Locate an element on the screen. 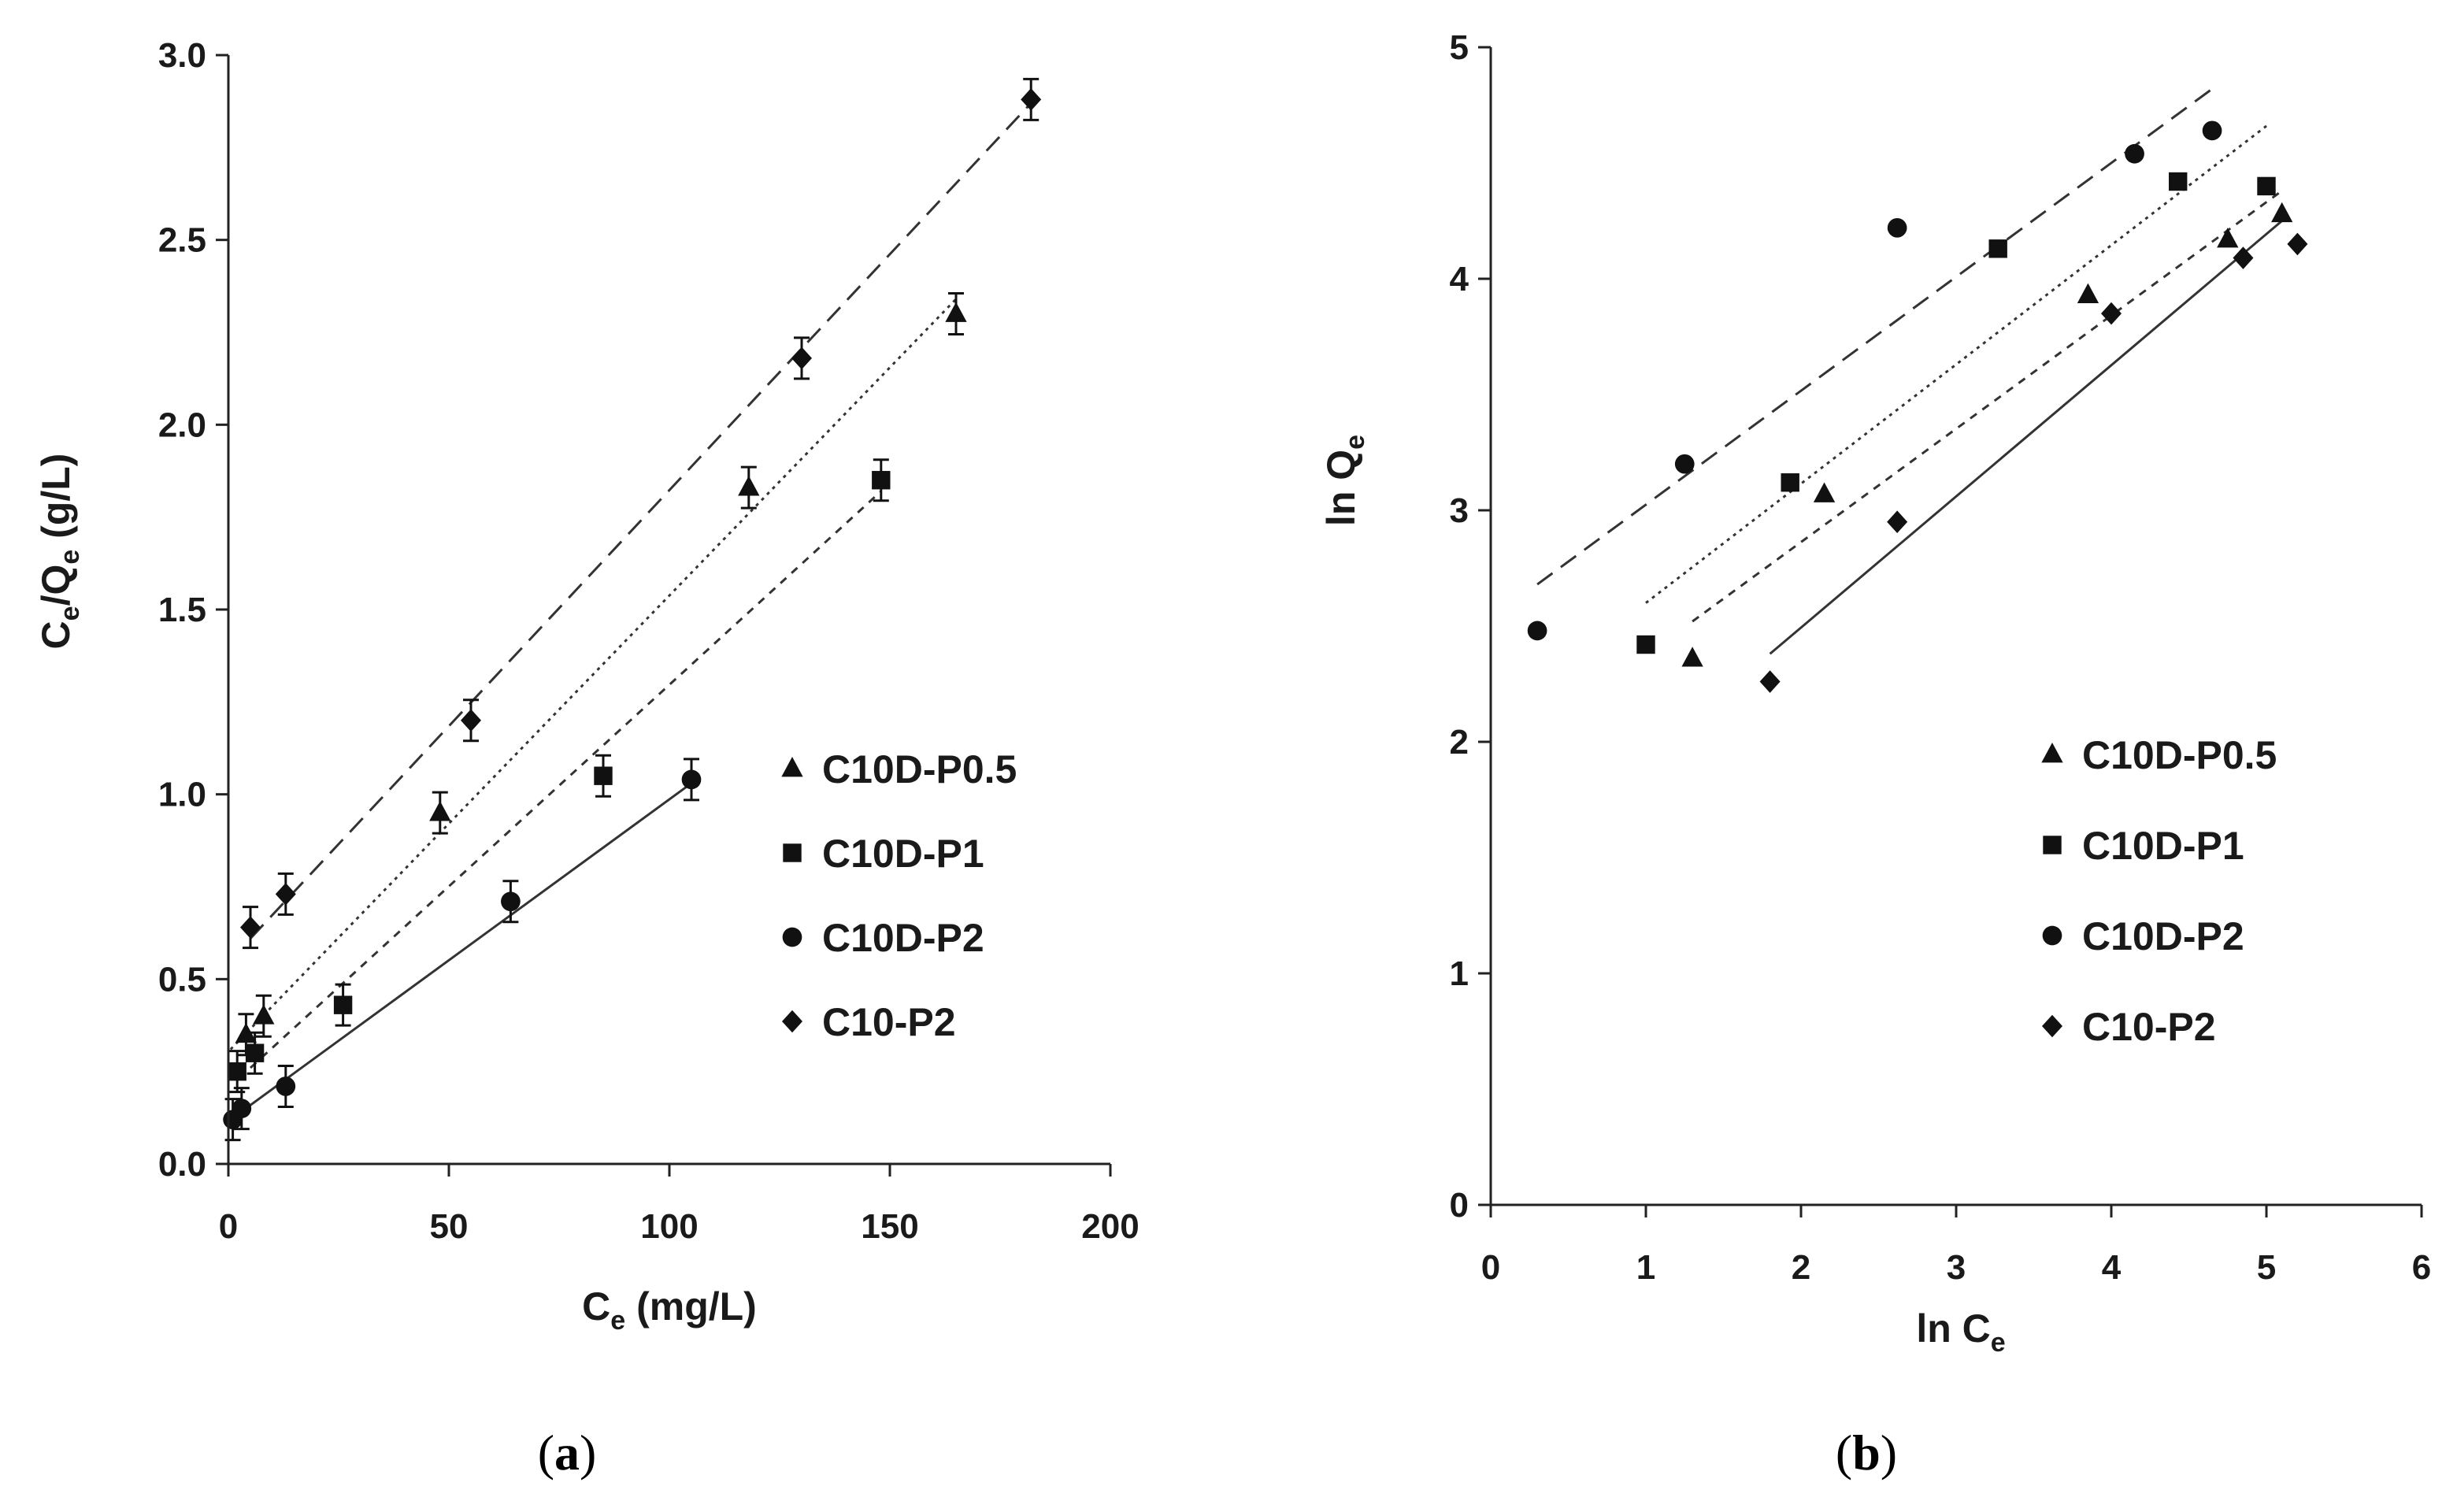  chart-b-fit-lines is located at coordinates (1909, 371).